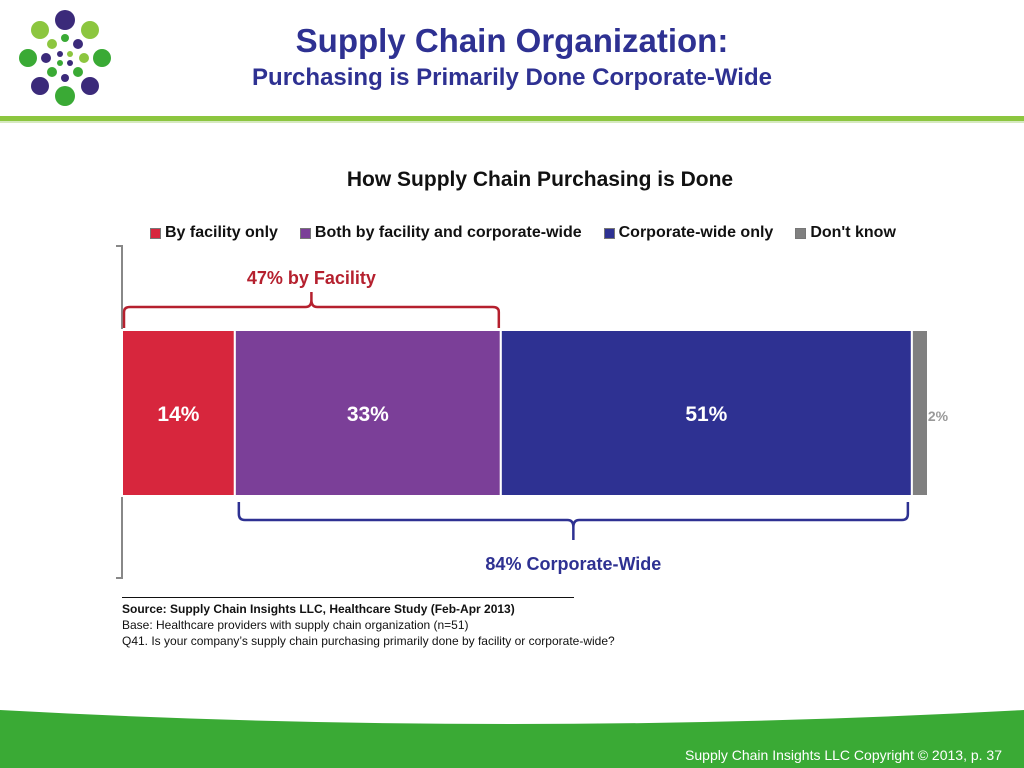  I want to click on page-title: Supply Chain Organization:, so click(512, 40).